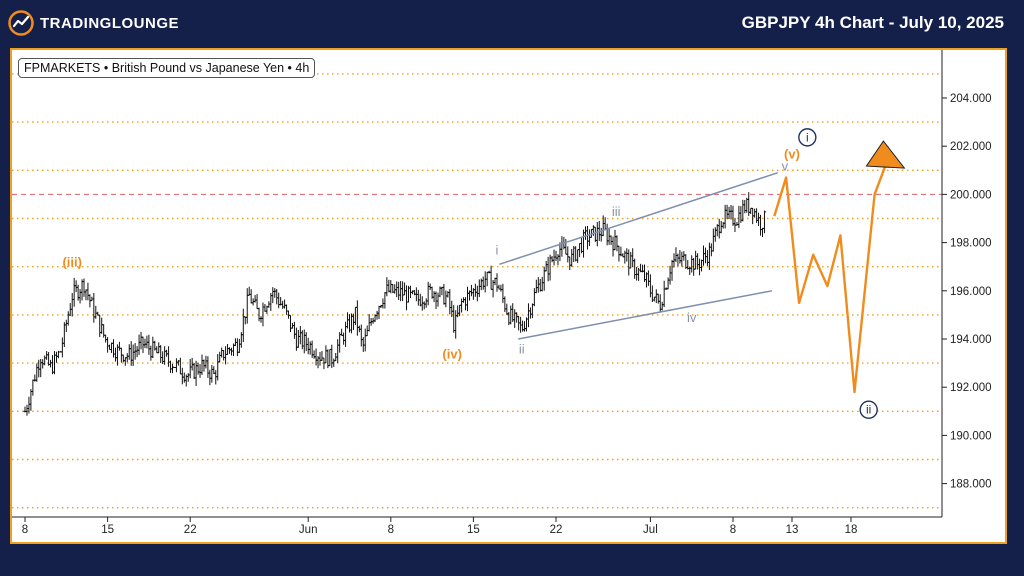  What do you see at coordinates (792, 153) in the screenshot?
I see `wave-label-2: (v)` at bounding box center [792, 153].